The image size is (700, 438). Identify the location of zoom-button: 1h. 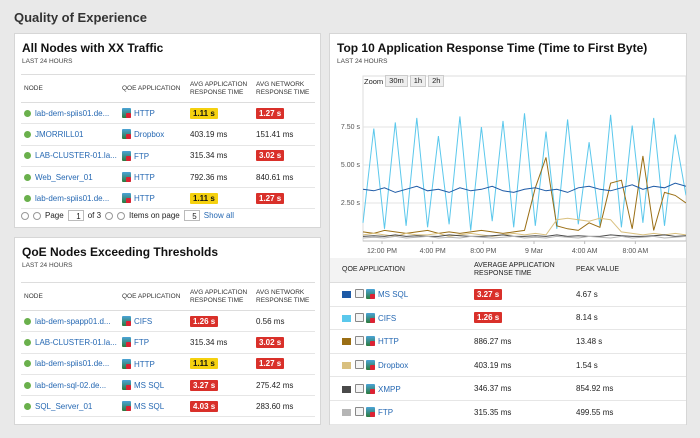
(418, 81).